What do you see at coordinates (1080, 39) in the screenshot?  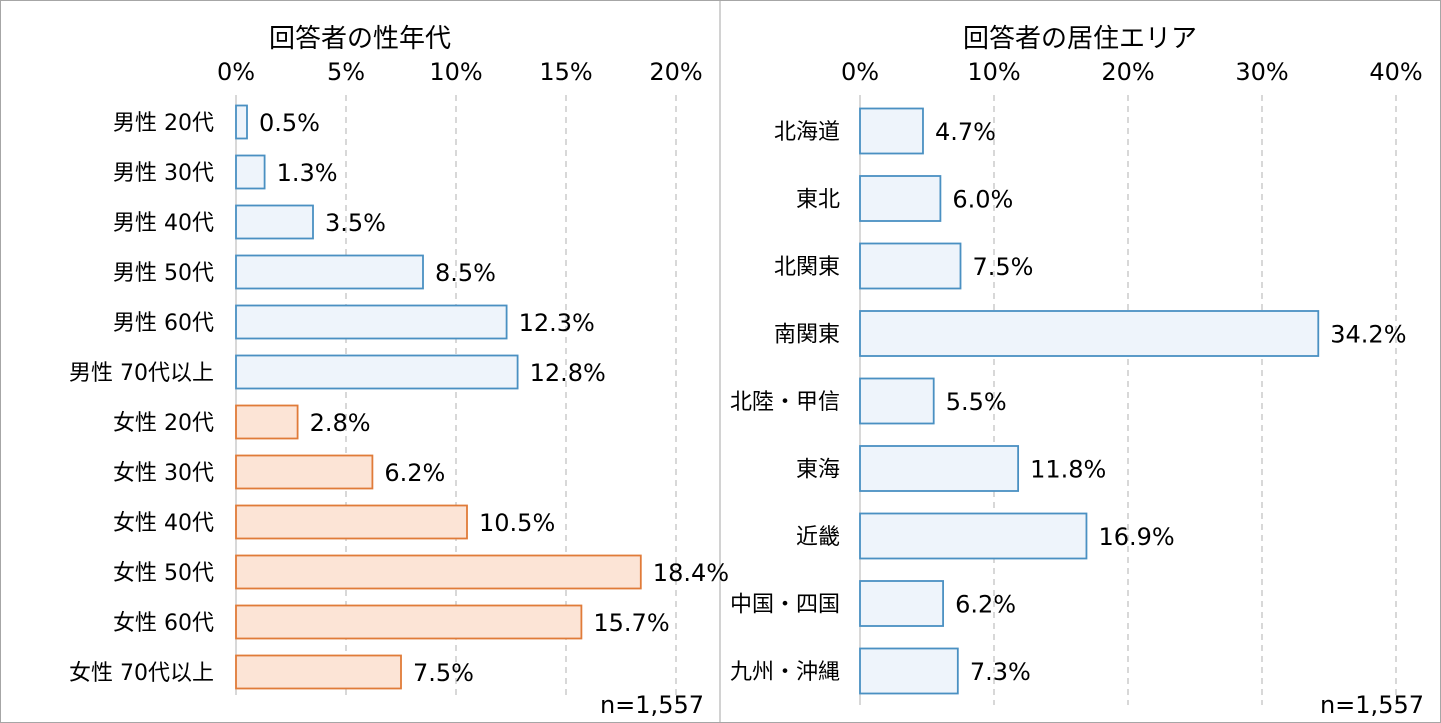 I see `chart-title: 回答者の居住エリア` at bounding box center [1080, 39].